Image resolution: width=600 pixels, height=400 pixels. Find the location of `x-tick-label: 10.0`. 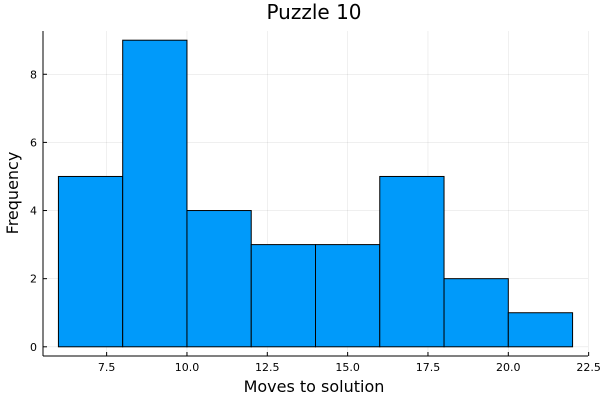

x-tick-label: 10.0 is located at coordinates (187, 367).